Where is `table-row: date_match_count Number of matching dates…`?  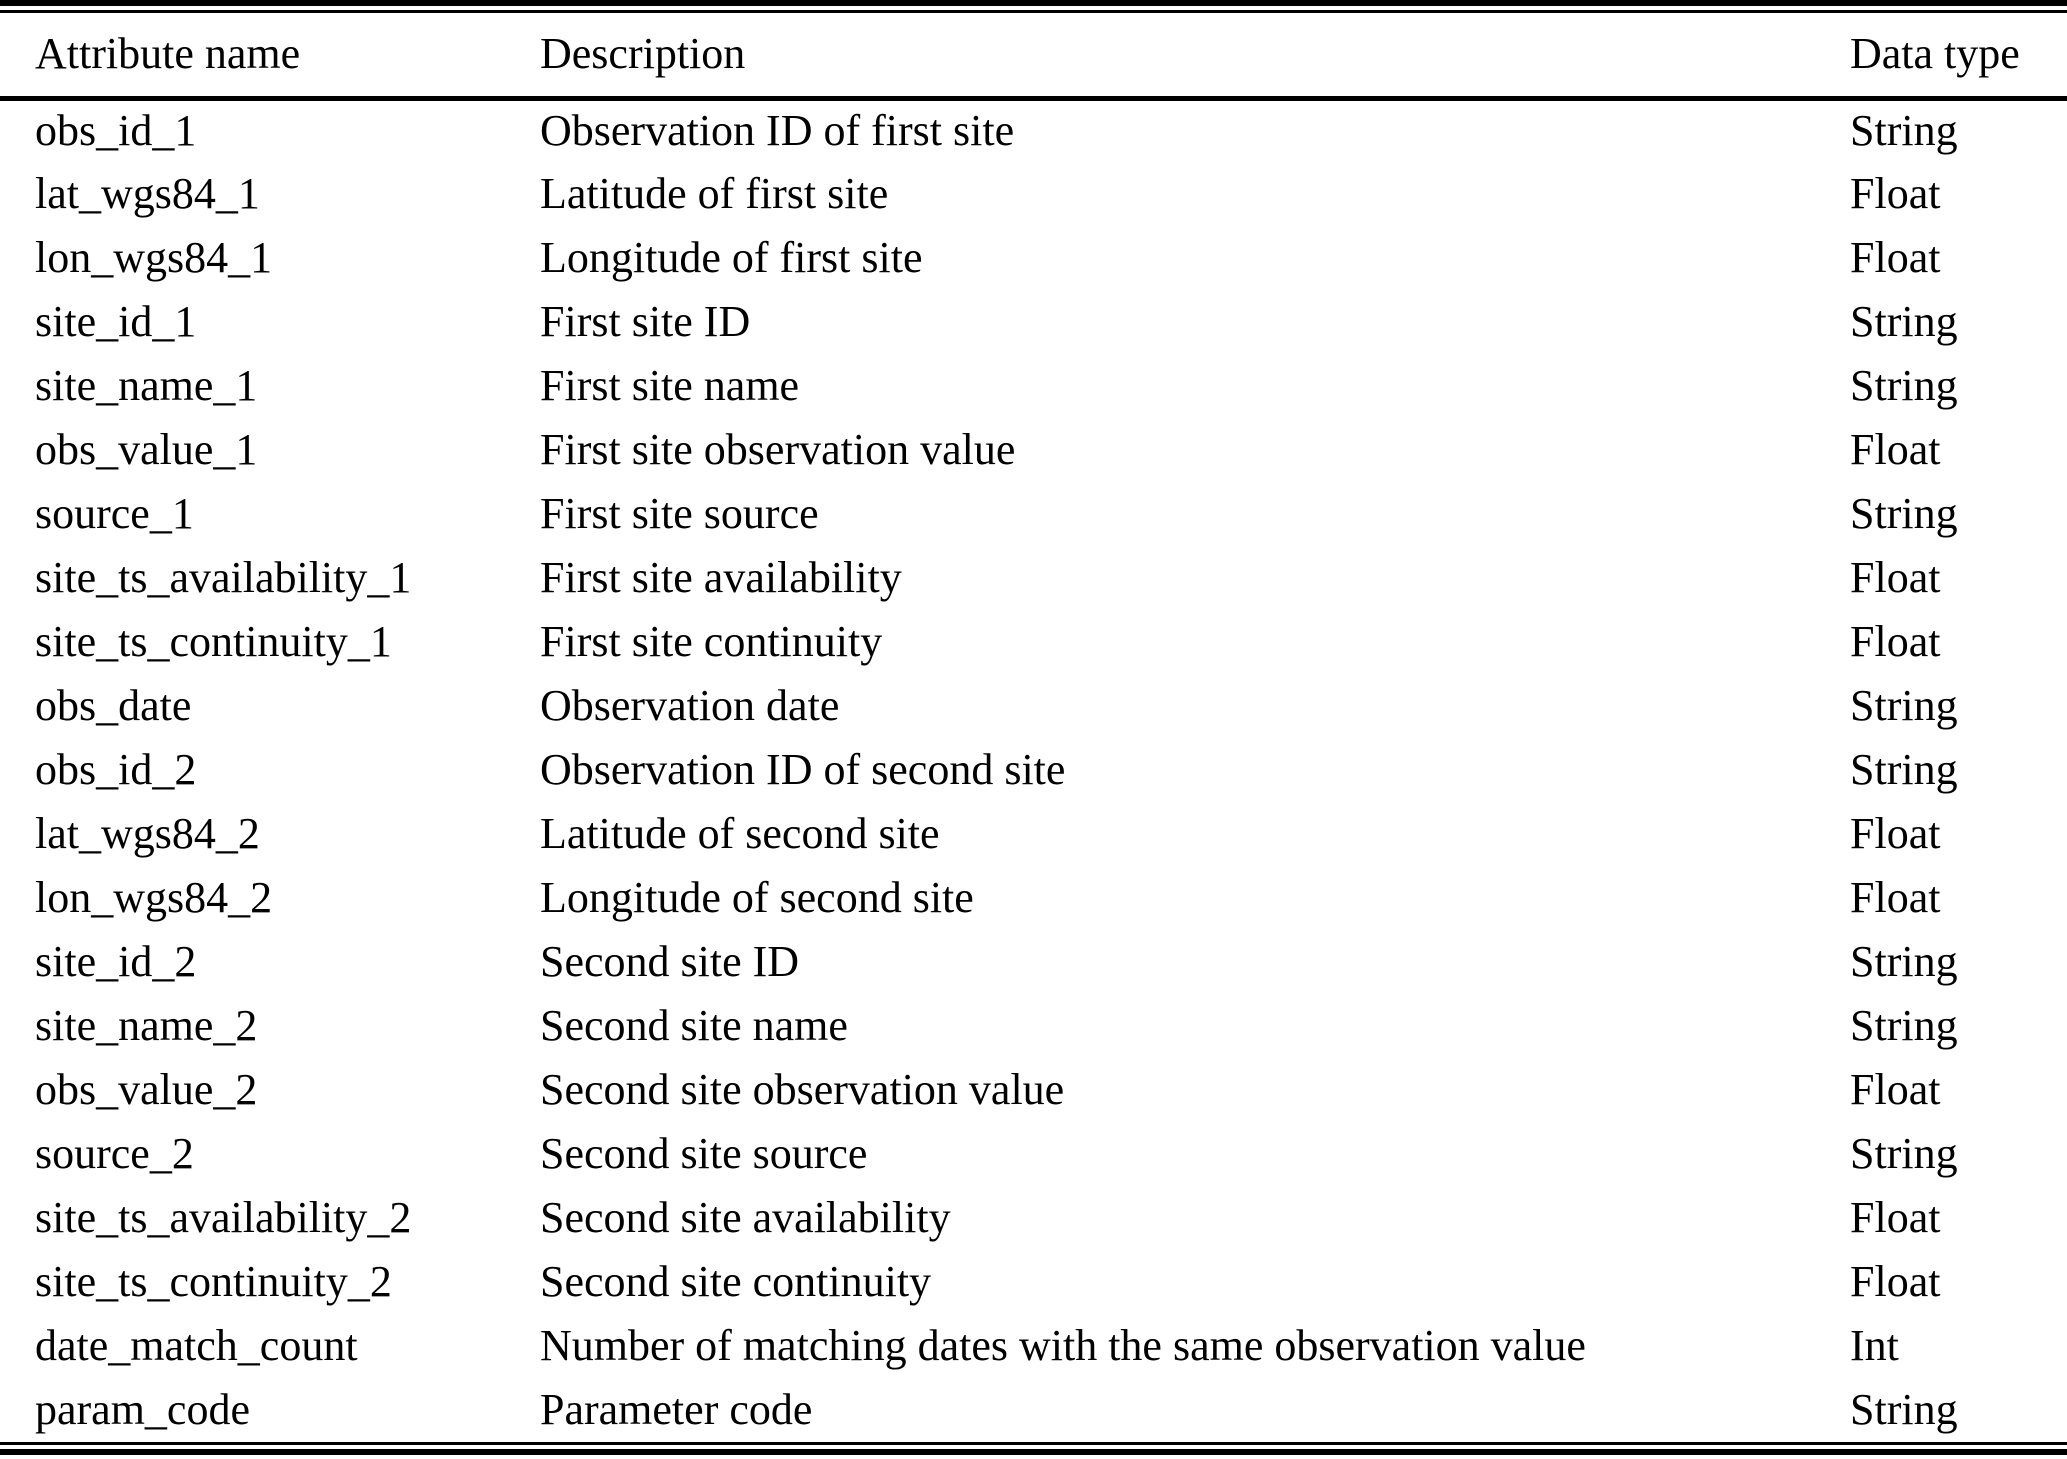
table-row: date_match_count Number of matching dates… is located at coordinates (1033, 1346).